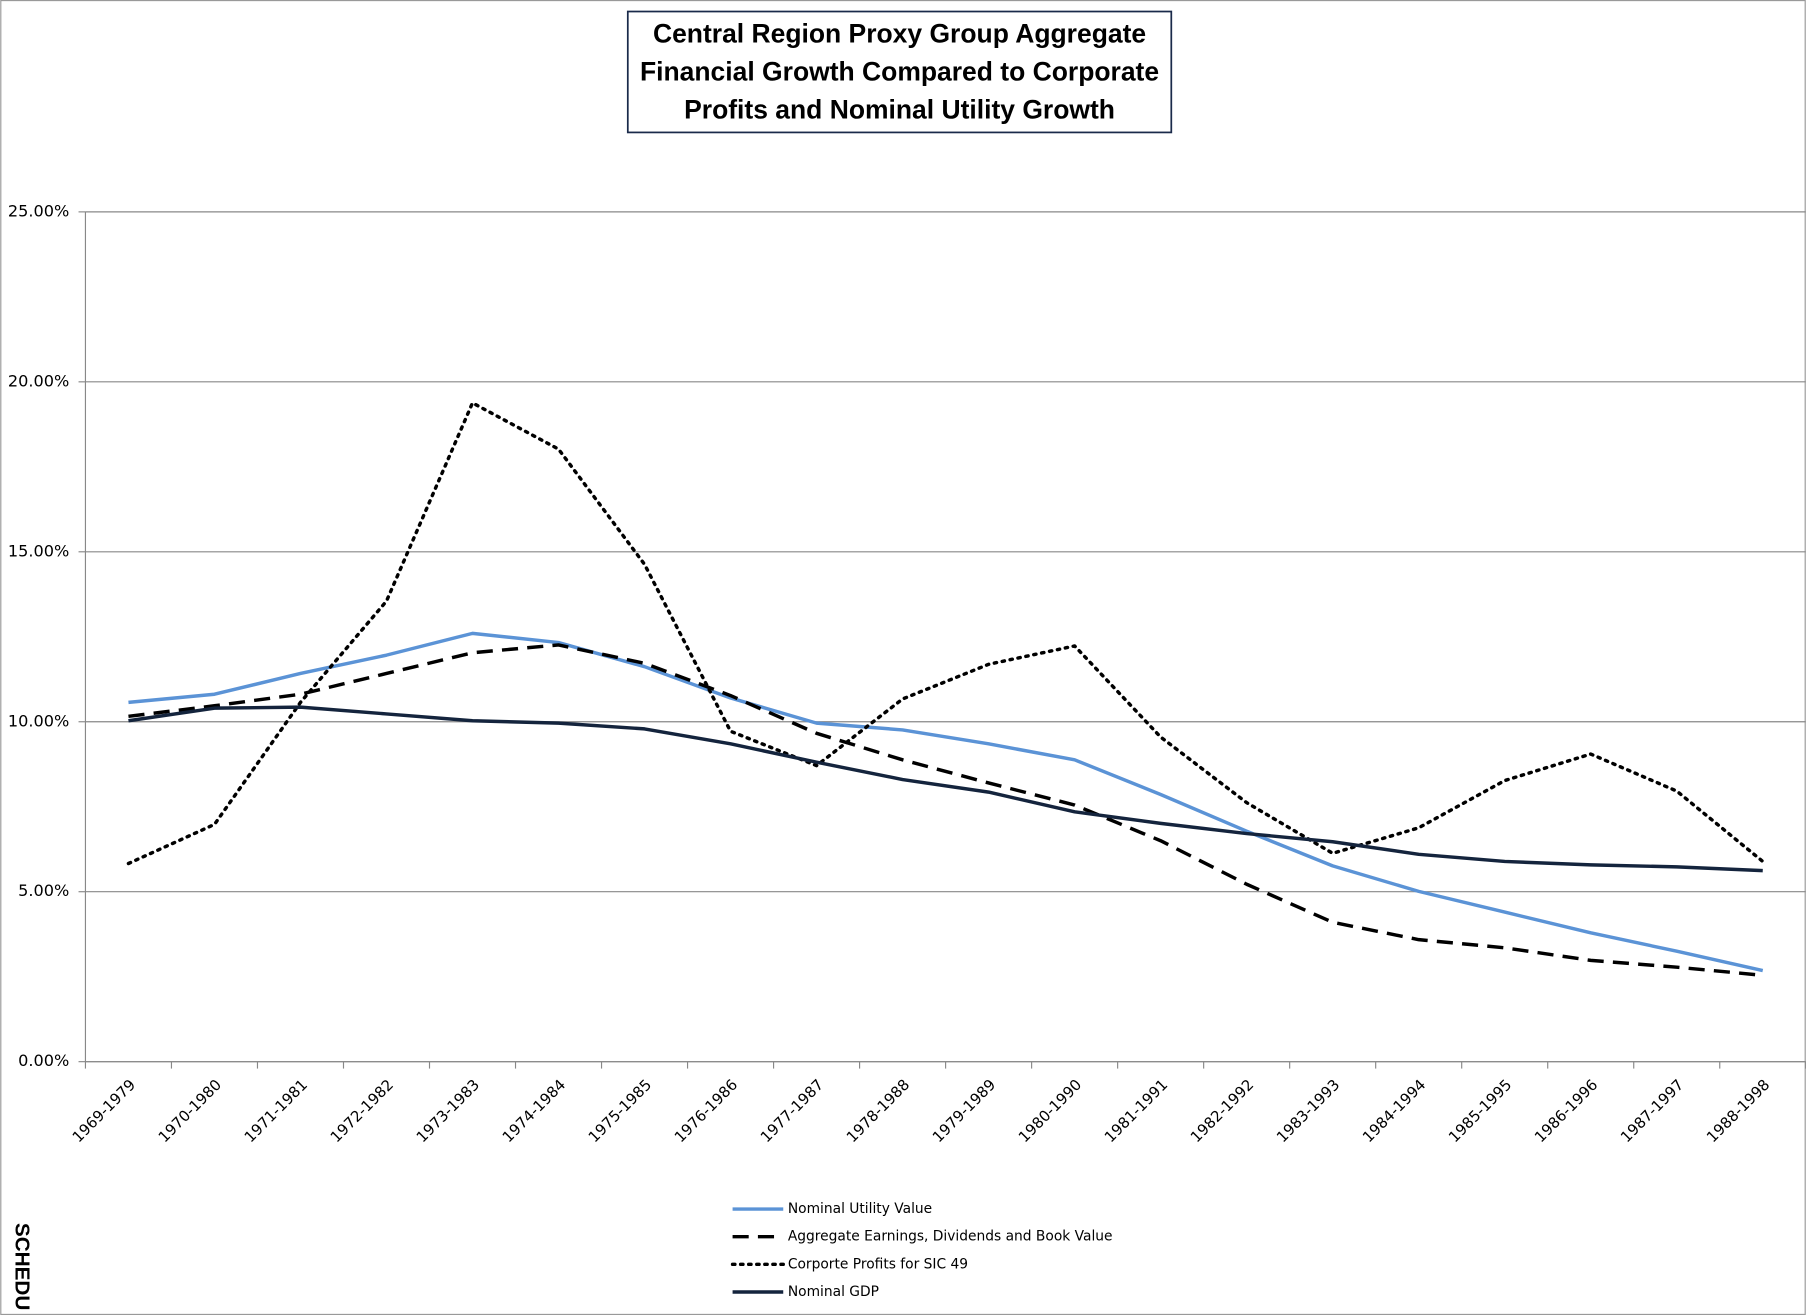  Describe the element at coordinates (1222, 1111) in the screenshot. I see `x-tick-label: 1982-1992` at that location.